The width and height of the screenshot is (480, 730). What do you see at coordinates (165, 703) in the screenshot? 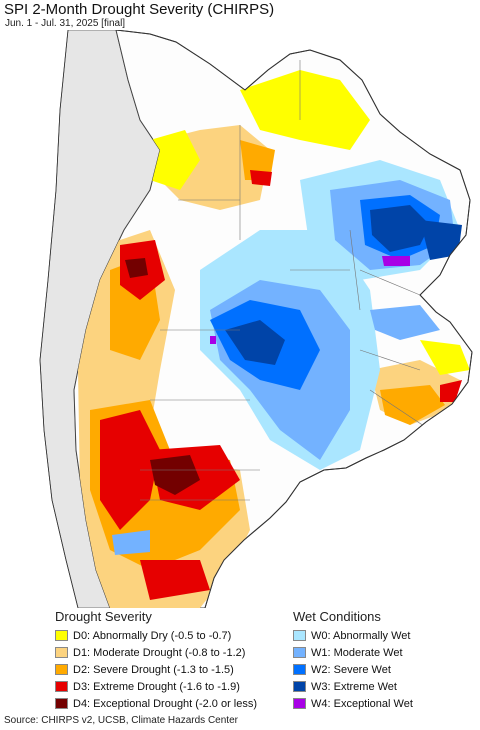
I see `legend-label: D4: Exceptional Drought (-2.0 or less)` at bounding box center [165, 703].